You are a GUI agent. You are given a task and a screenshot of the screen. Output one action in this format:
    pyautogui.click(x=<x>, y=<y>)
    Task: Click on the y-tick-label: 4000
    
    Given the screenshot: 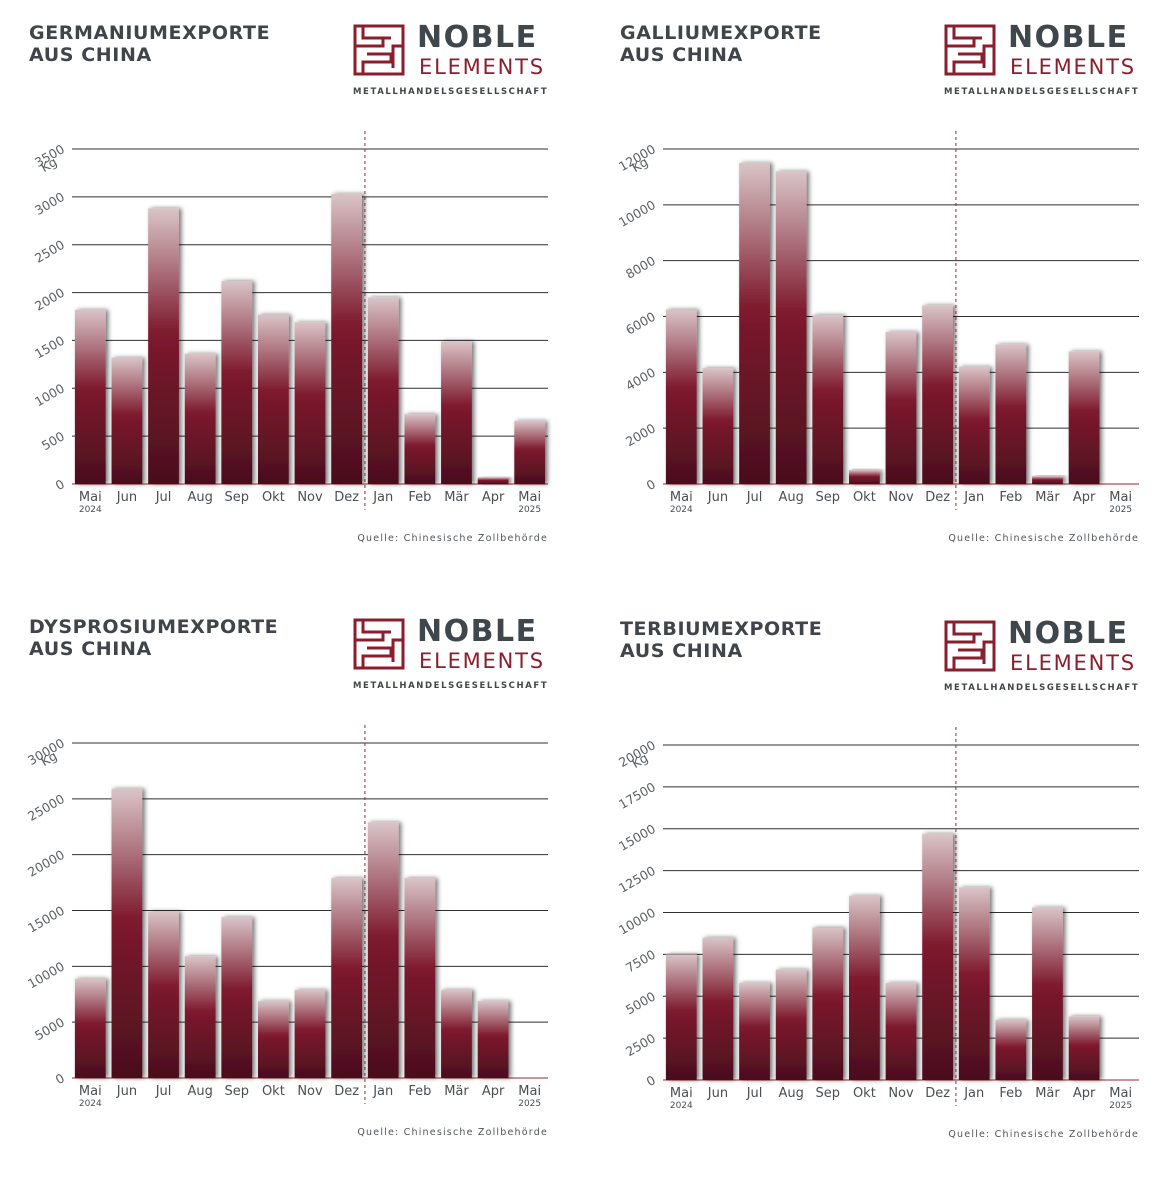 What is the action you would take?
    pyautogui.click(x=640, y=379)
    